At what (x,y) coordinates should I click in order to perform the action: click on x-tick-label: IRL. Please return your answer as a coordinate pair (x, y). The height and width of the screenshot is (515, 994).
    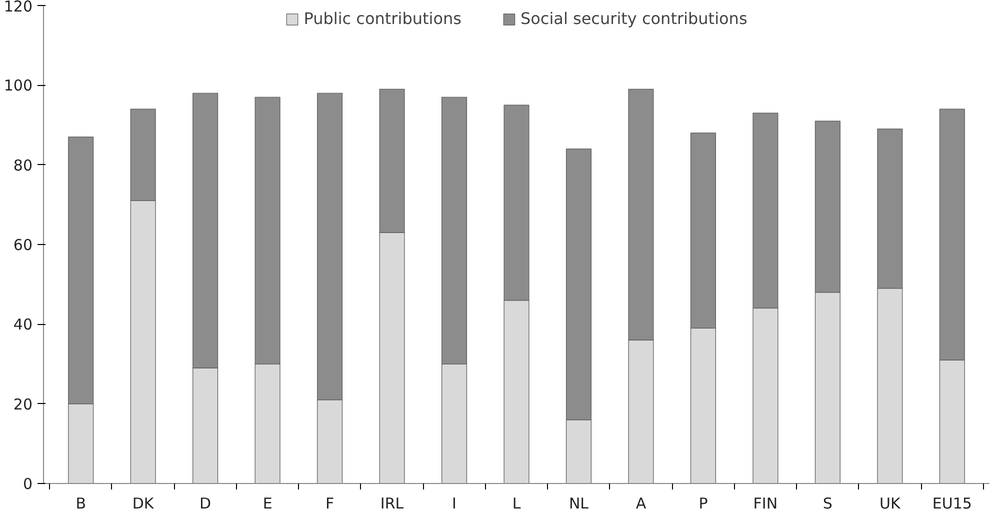
    Looking at the image, I should click on (392, 503).